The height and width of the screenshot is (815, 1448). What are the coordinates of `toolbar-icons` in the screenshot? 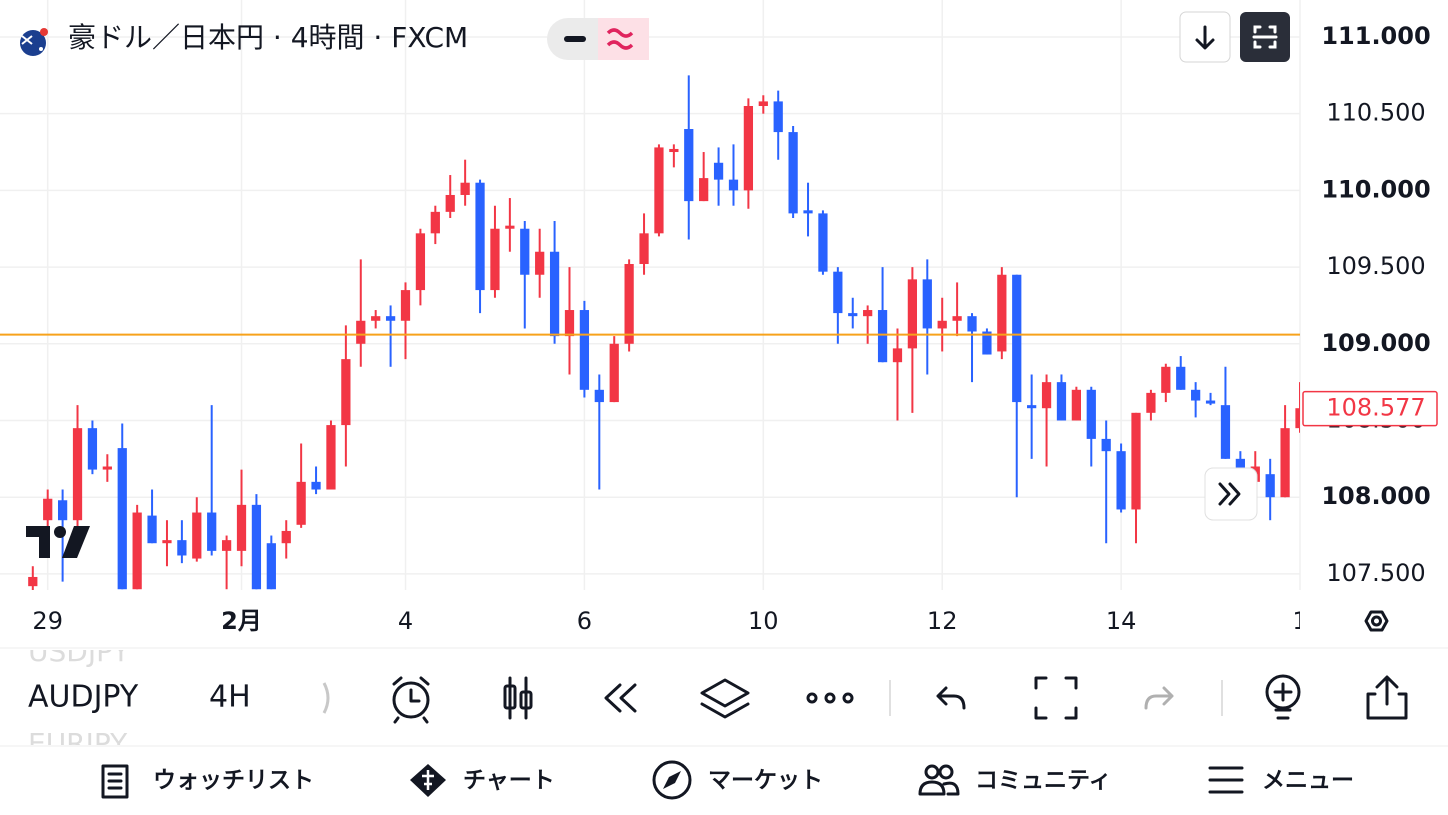 It's located at (900, 699).